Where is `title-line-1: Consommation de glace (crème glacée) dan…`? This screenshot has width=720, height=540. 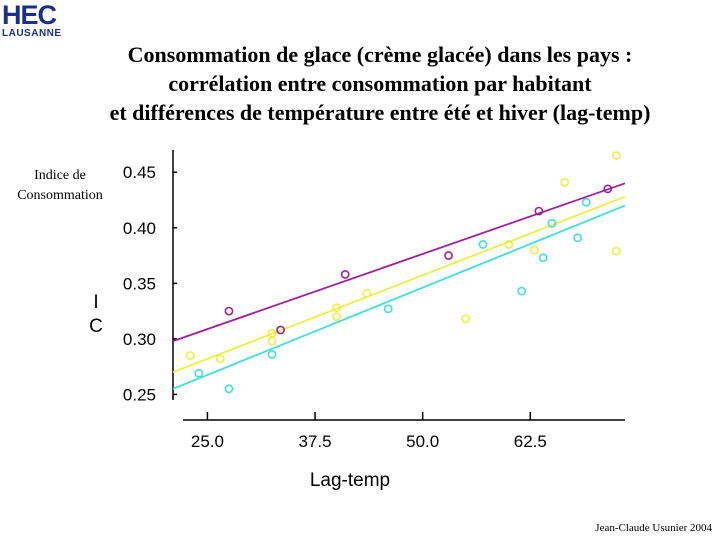
title-line-1: Consommation de glace (crème glacée) dan… is located at coordinates (380, 54).